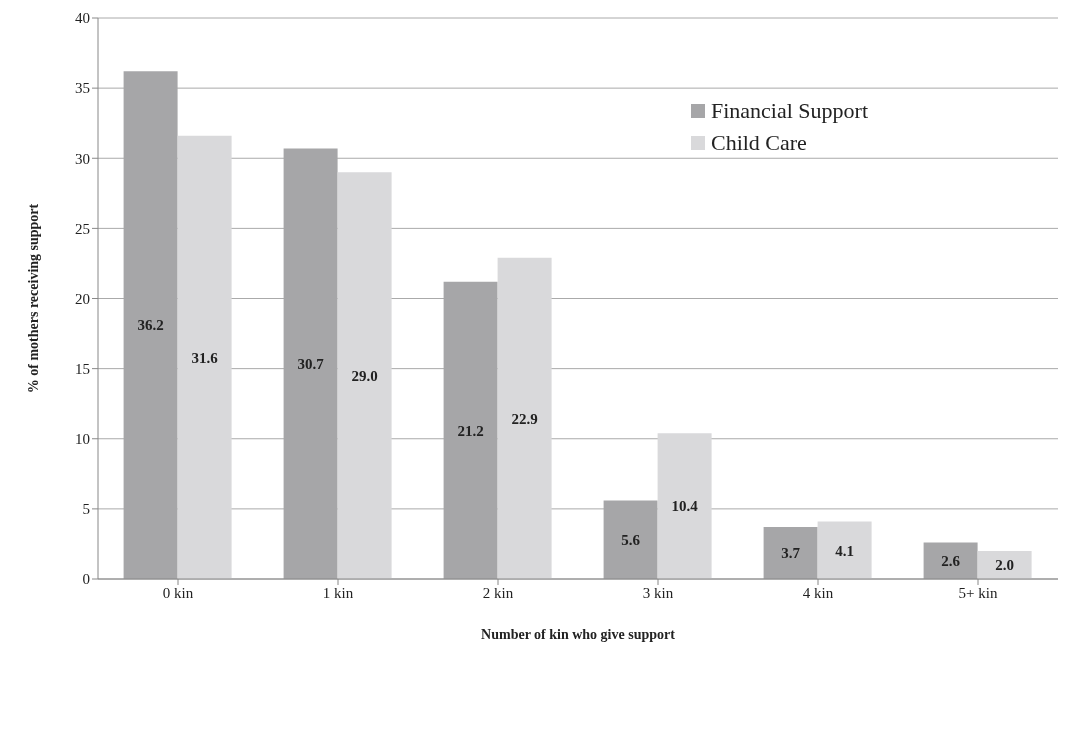 Image resolution: width=1075 pixels, height=740 pixels. I want to click on data-label: 31.6, so click(205, 357).